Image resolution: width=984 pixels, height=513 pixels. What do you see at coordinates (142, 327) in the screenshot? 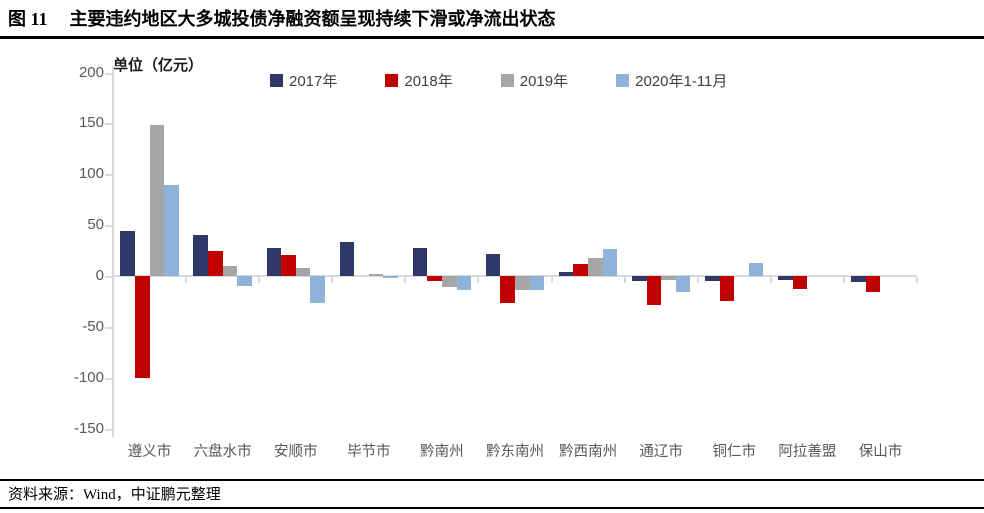
I see `bar-2018年-遵义市` at bounding box center [142, 327].